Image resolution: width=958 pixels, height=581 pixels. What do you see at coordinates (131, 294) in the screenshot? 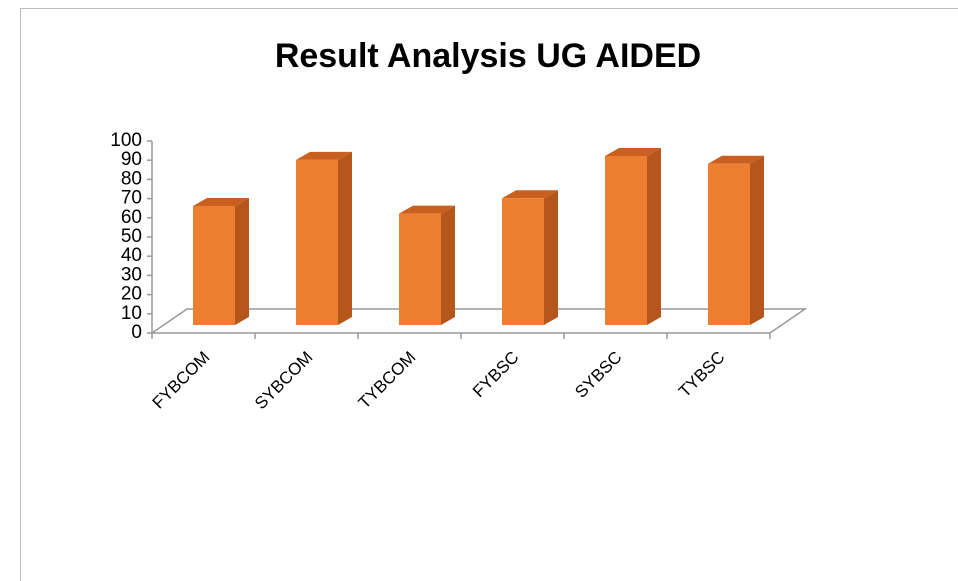
I see `y-tick-label: 20` at bounding box center [131, 294].